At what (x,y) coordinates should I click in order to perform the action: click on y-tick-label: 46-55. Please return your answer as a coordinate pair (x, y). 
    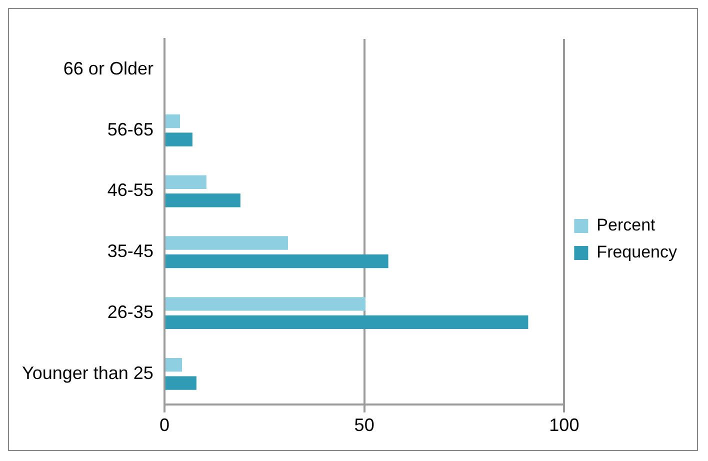
    Looking at the image, I should click on (130, 190).